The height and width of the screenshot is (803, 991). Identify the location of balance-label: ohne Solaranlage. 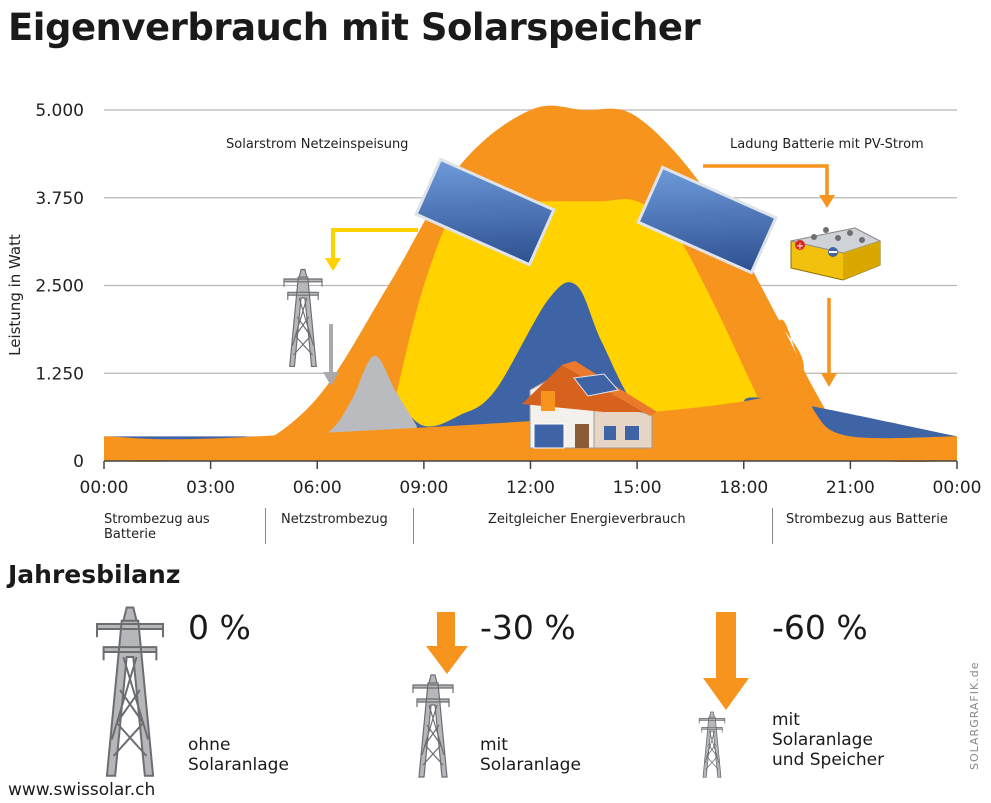
(238, 755).